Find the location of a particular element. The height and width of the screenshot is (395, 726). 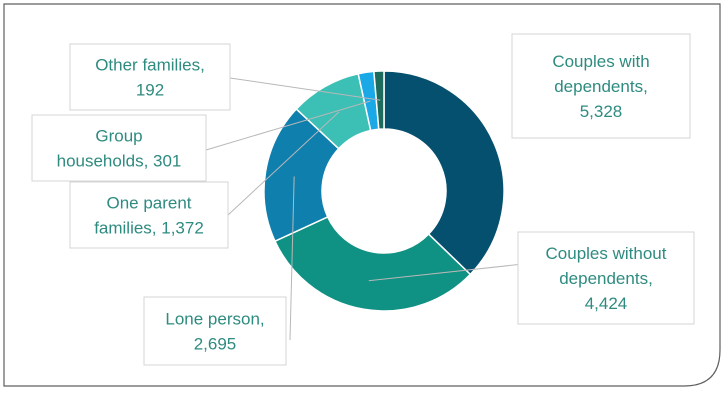

label-couples-without-dependents: Couples without dependents, 4,424 is located at coordinates (606, 278).